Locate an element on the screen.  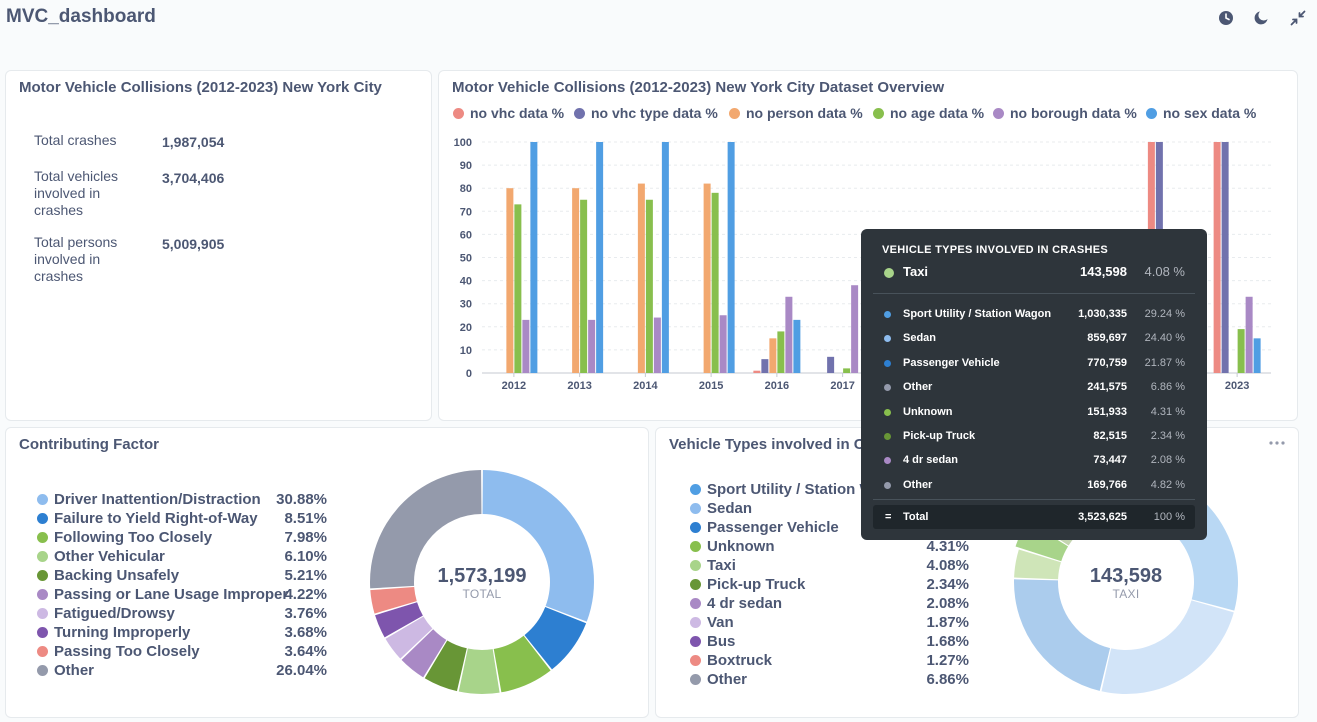
y-tick-label: 60 is located at coordinates (466, 235).